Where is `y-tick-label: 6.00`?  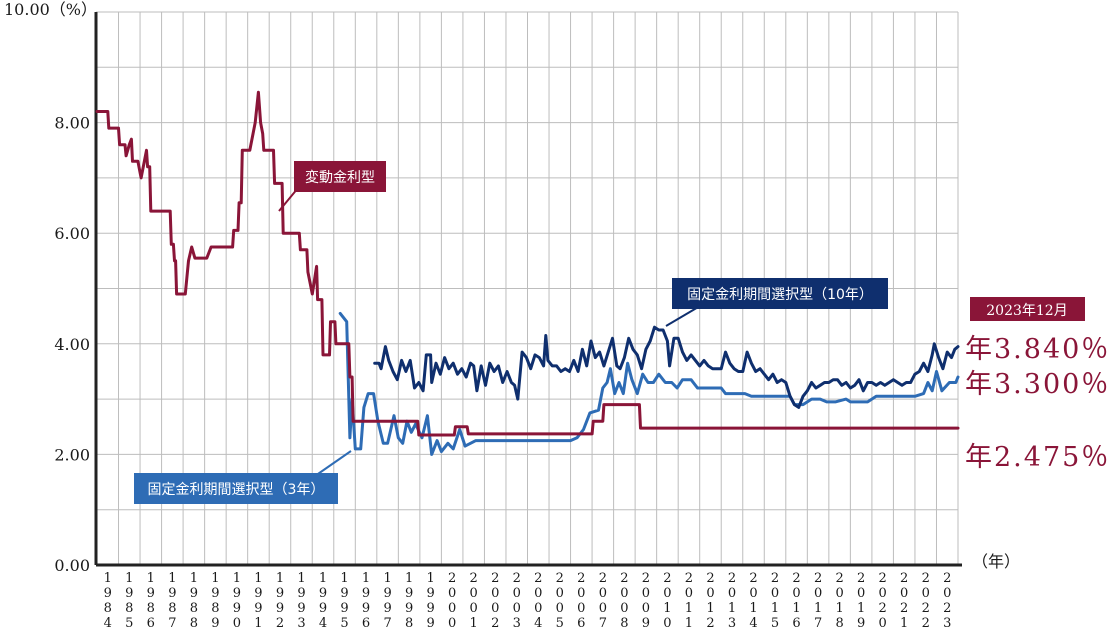
y-tick-label: 6.00 is located at coordinates (72, 233).